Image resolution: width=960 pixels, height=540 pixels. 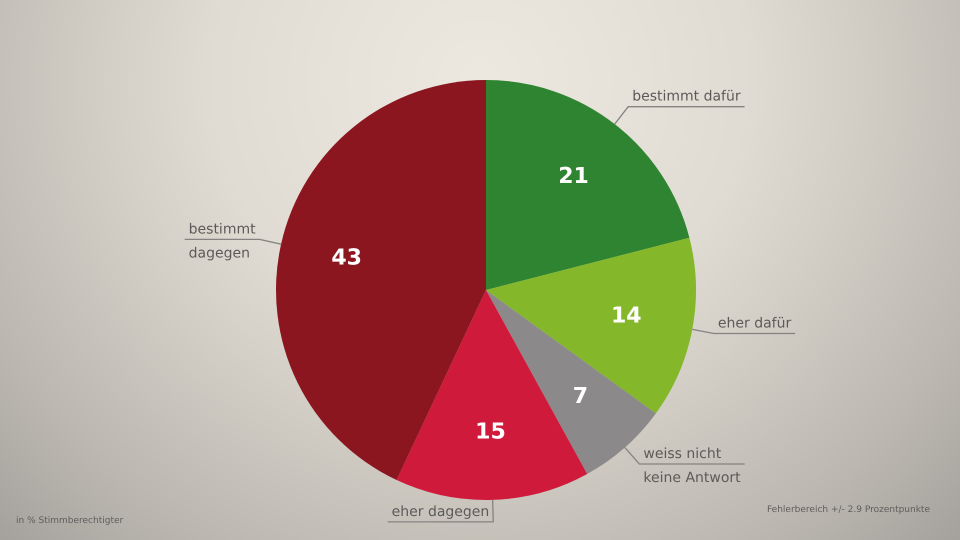 I want to click on slice-label: eher dagegen, so click(x=441, y=512).